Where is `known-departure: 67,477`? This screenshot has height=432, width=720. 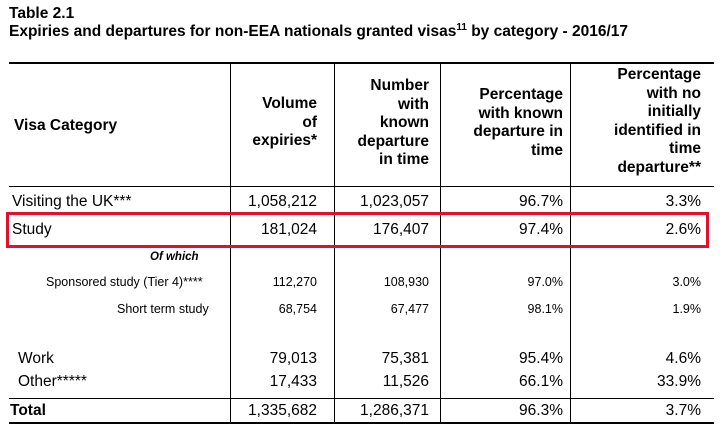
known-departure: 67,477 is located at coordinates (409, 309).